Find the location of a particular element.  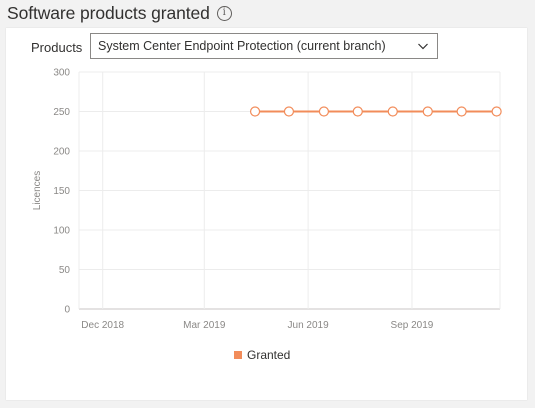

y-tick-label: 150 is located at coordinates (61, 191).